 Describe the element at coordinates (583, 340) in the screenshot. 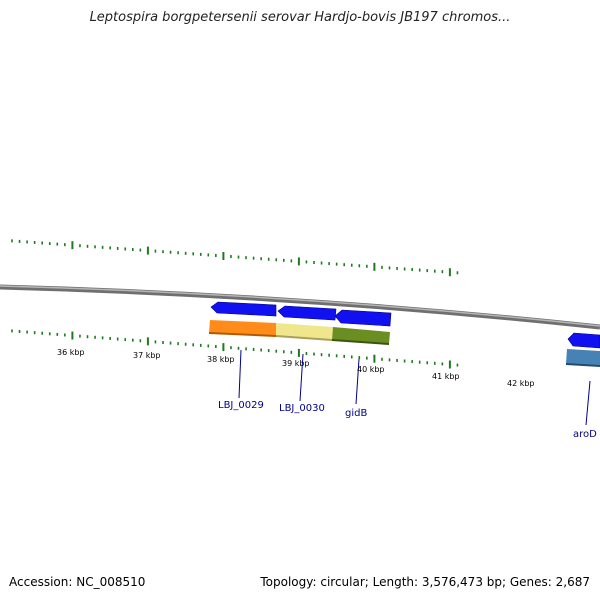

I see `gene-arrow-arod` at that location.